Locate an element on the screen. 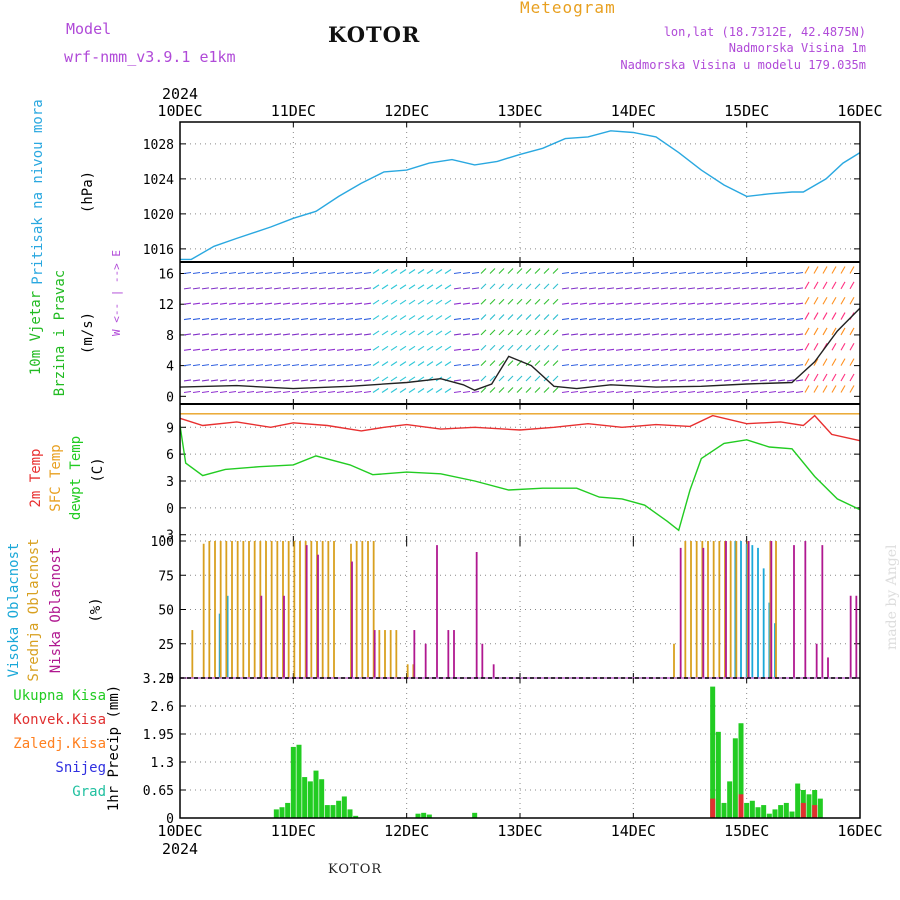 The image size is (900, 900). pressure-line is located at coordinates (520, 195).